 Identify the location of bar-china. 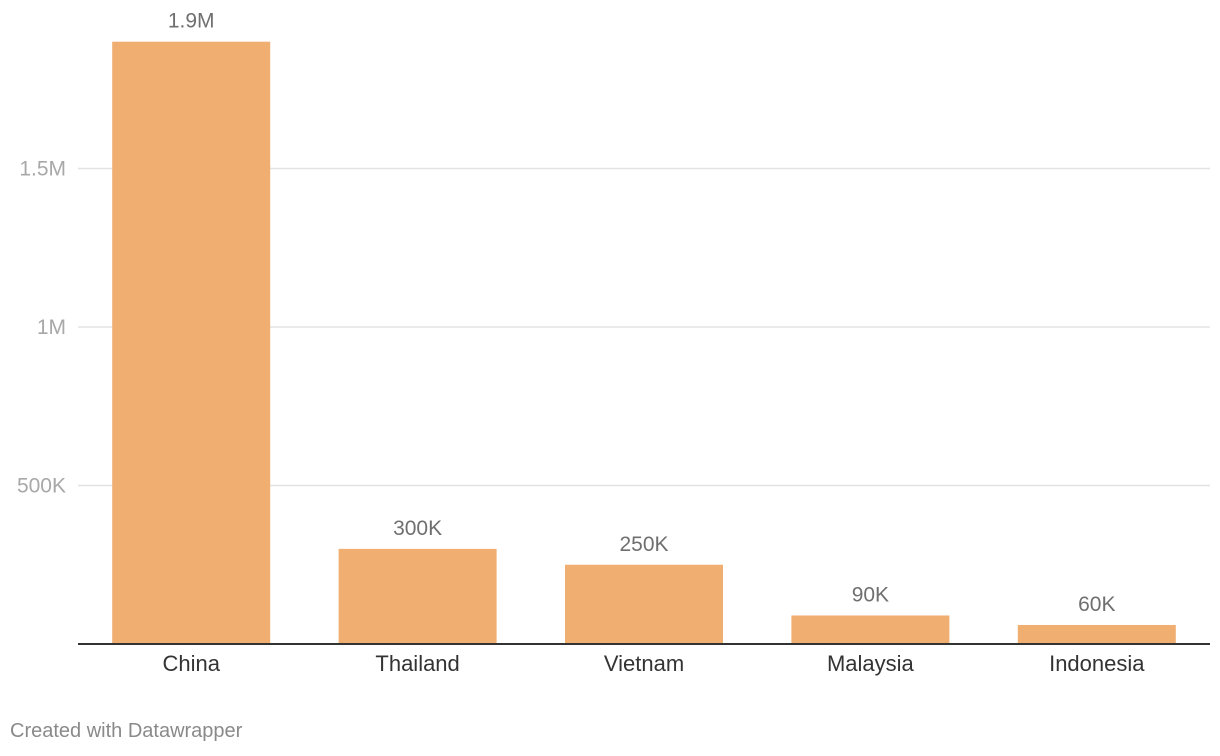
(191, 342).